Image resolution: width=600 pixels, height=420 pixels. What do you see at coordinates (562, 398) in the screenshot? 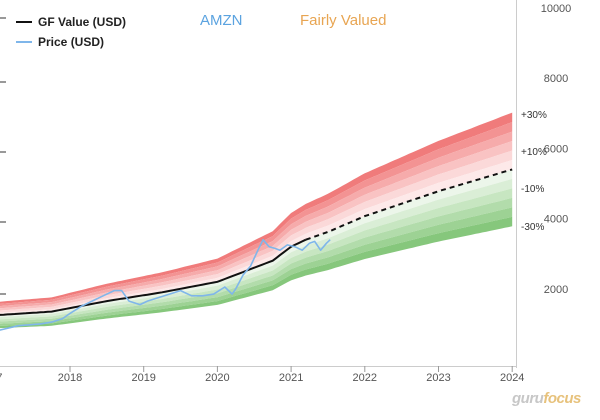
I see `watermark-part2: focus` at bounding box center [562, 398].